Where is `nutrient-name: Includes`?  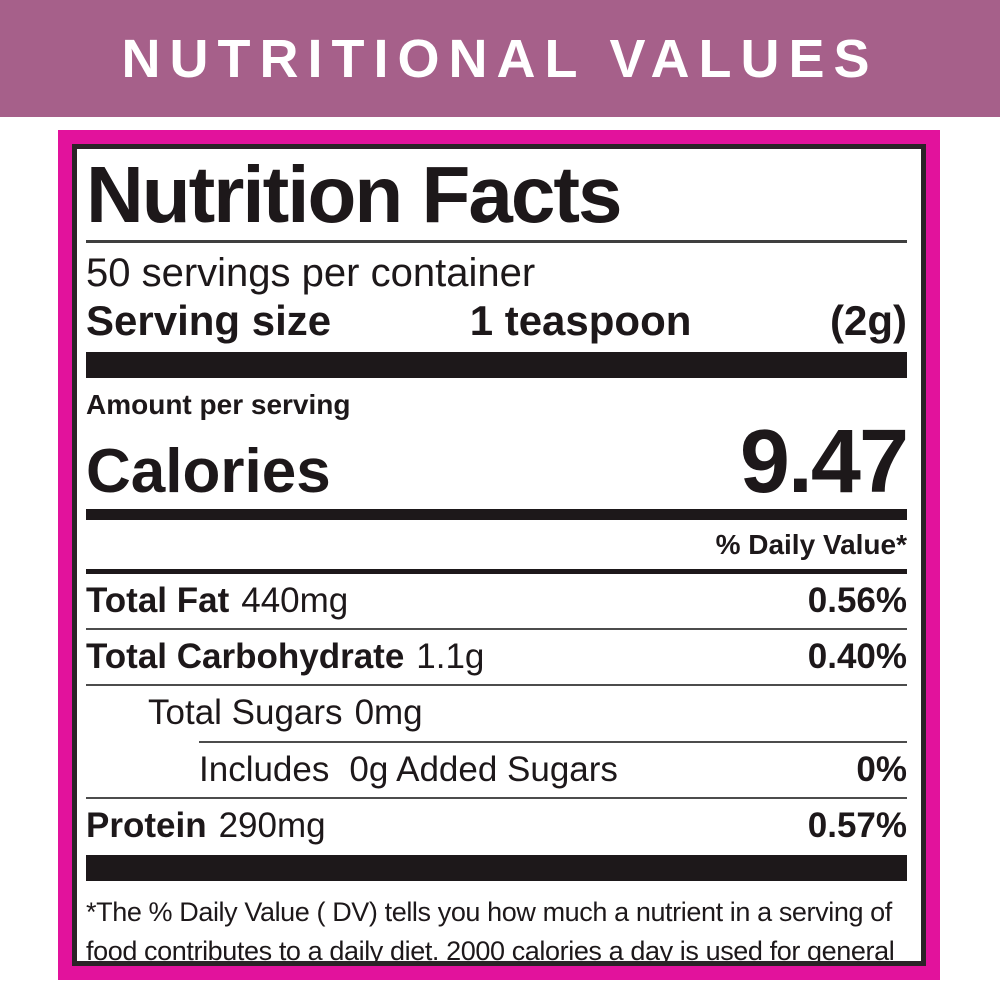
nutrient-name: Includes is located at coordinates (264, 769).